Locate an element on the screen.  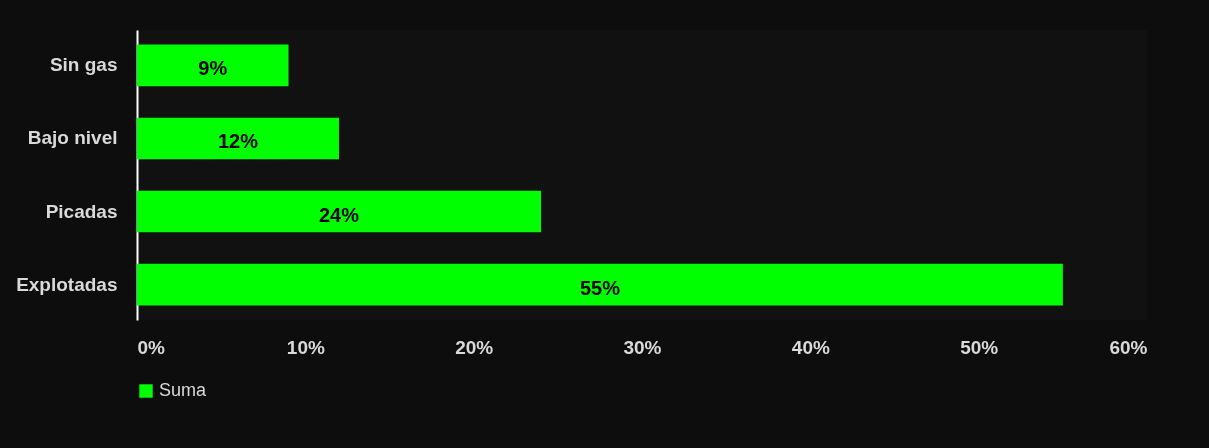
data-label: 12% is located at coordinates (238, 141).